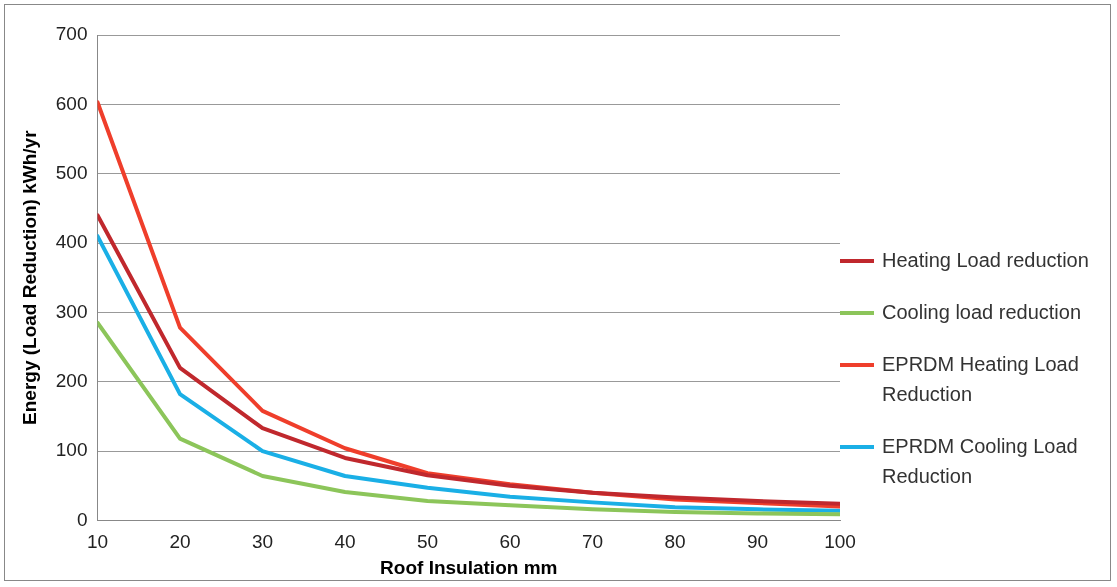 The width and height of the screenshot is (1117, 587). What do you see at coordinates (71, 103) in the screenshot?
I see `y-tick-label: 600` at bounding box center [71, 103].